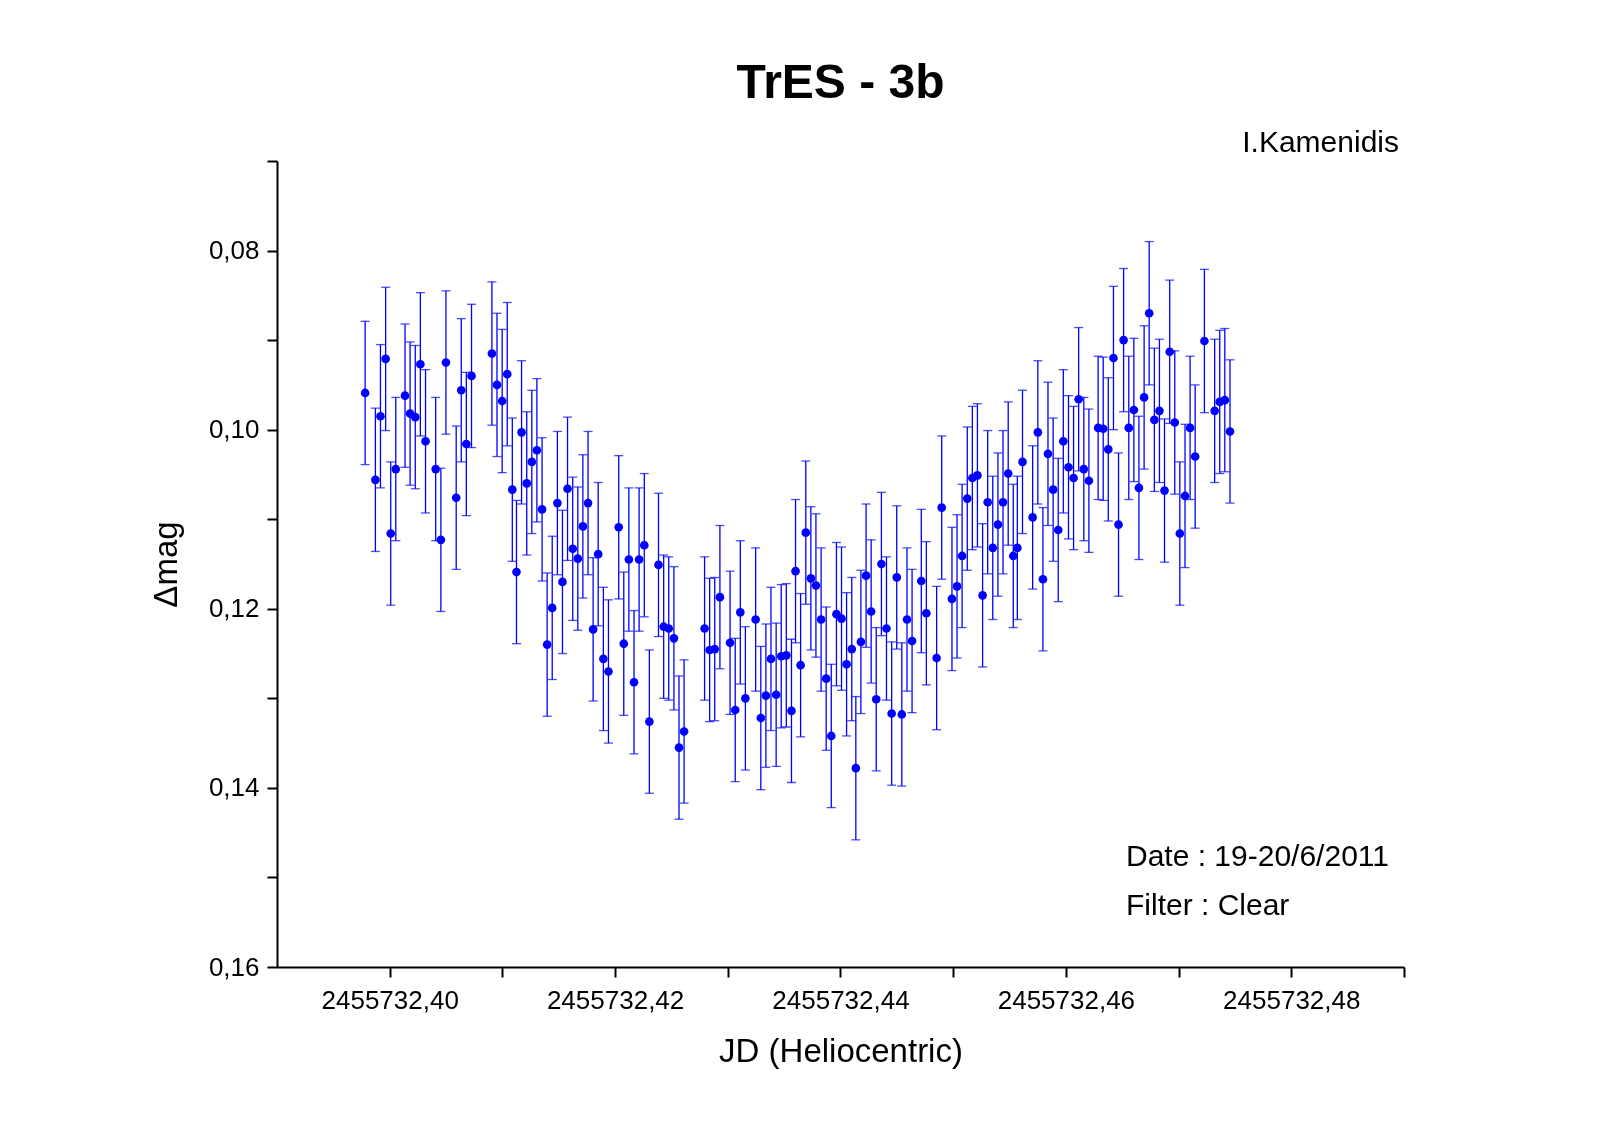 This screenshot has width=1600, height=1124. Describe the element at coordinates (165, 564) in the screenshot. I see `y-axis-title: Δmag` at that location.